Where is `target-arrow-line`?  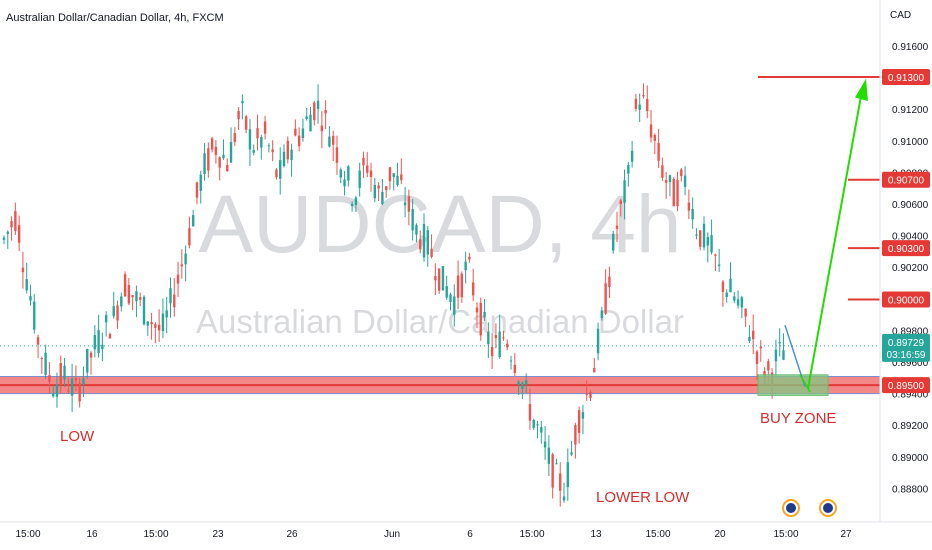 target-arrow-line is located at coordinates (835, 239).